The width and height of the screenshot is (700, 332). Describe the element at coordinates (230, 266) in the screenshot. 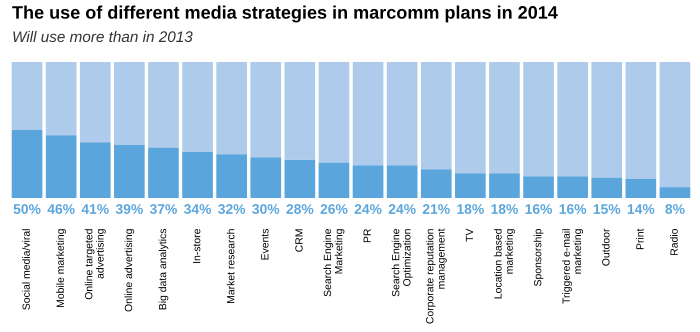

I see `x-tick-label: Market research` at that location.